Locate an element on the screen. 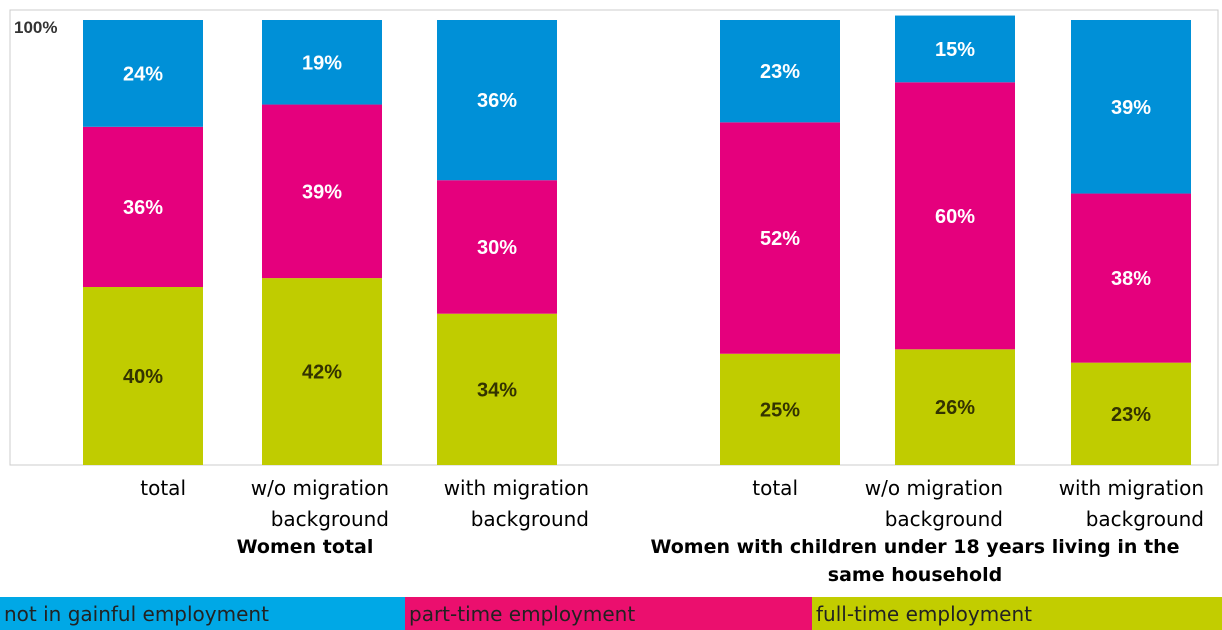  bar-data-label: 34% is located at coordinates (497, 390).